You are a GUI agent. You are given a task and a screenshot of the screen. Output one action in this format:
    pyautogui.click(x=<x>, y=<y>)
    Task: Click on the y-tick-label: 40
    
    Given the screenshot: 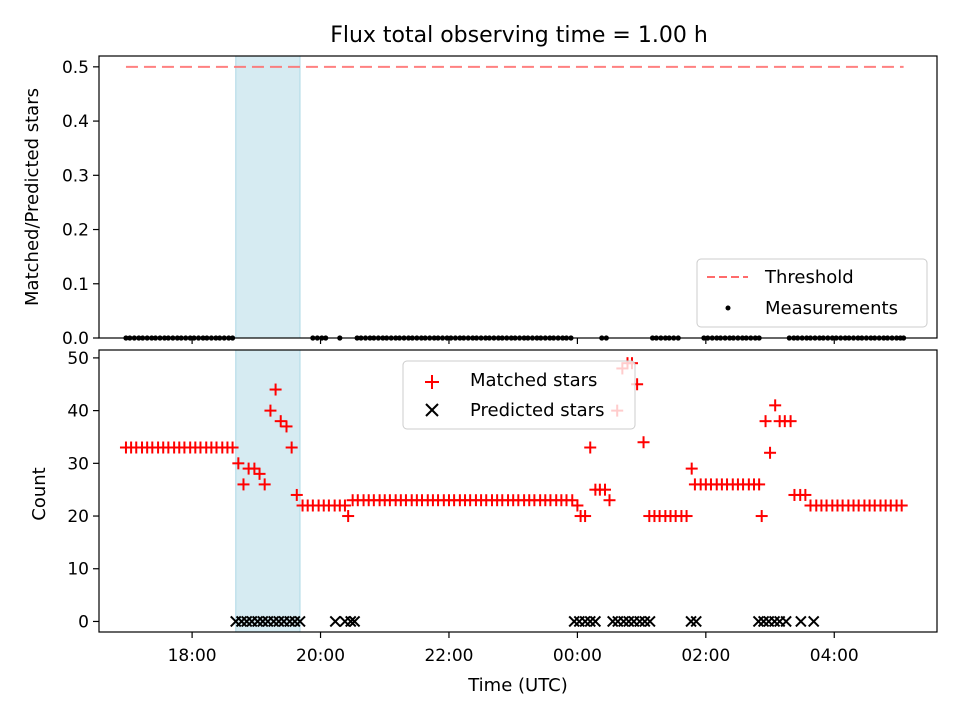 What is the action you would take?
    pyautogui.click(x=78, y=412)
    